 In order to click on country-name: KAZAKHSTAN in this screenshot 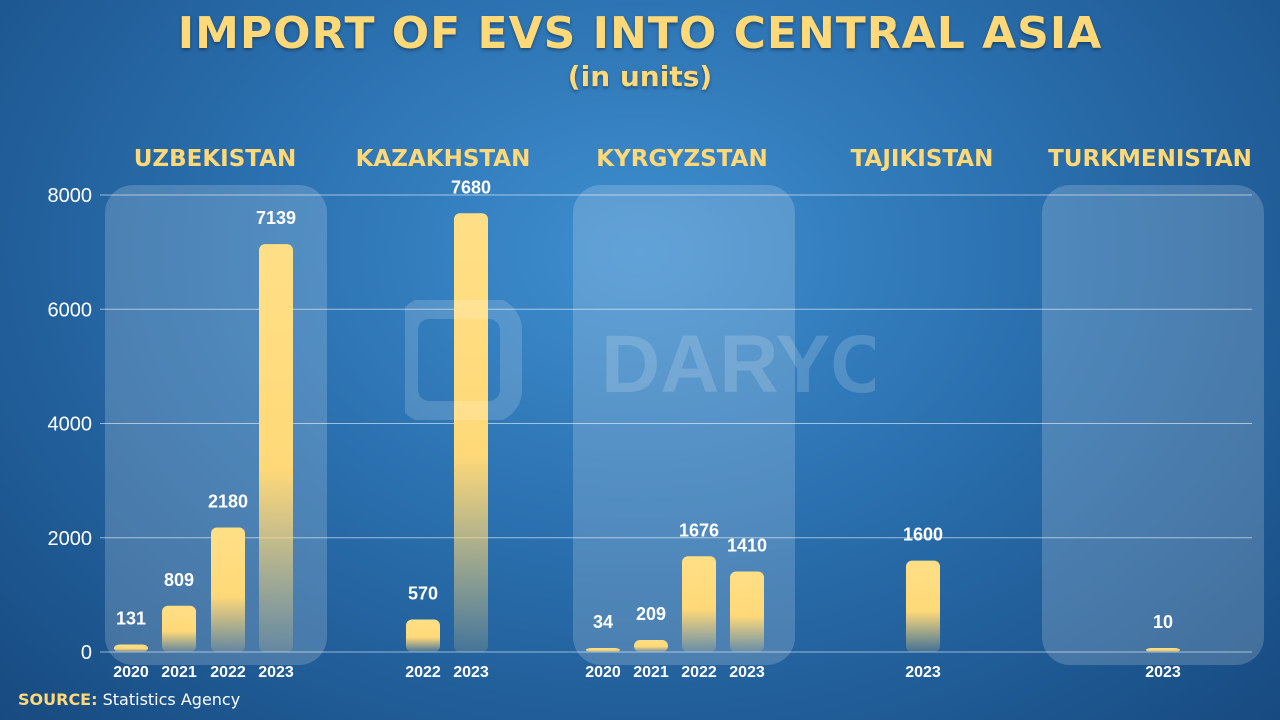, I will do `click(443, 159)`.